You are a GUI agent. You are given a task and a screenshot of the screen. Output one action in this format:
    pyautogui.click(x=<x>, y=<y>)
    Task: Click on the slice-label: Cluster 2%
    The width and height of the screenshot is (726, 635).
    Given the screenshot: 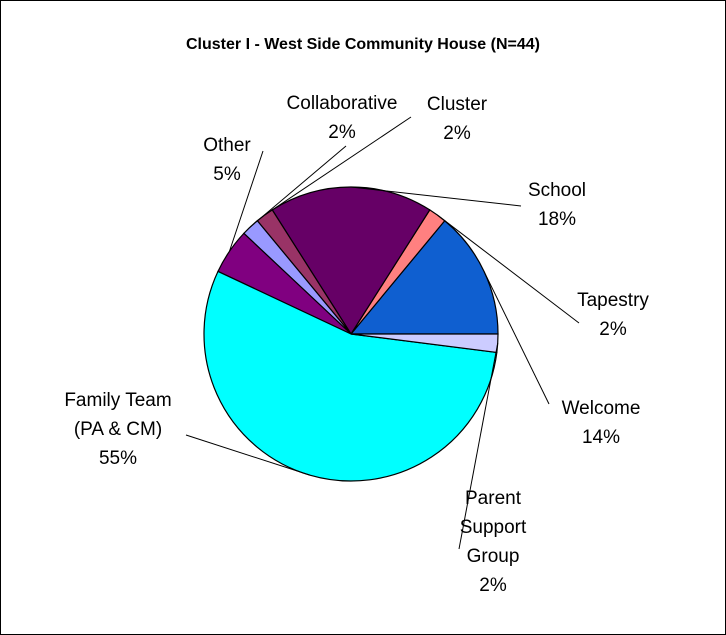 What is the action you would take?
    pyautogui.click(x=457, y=119)
    